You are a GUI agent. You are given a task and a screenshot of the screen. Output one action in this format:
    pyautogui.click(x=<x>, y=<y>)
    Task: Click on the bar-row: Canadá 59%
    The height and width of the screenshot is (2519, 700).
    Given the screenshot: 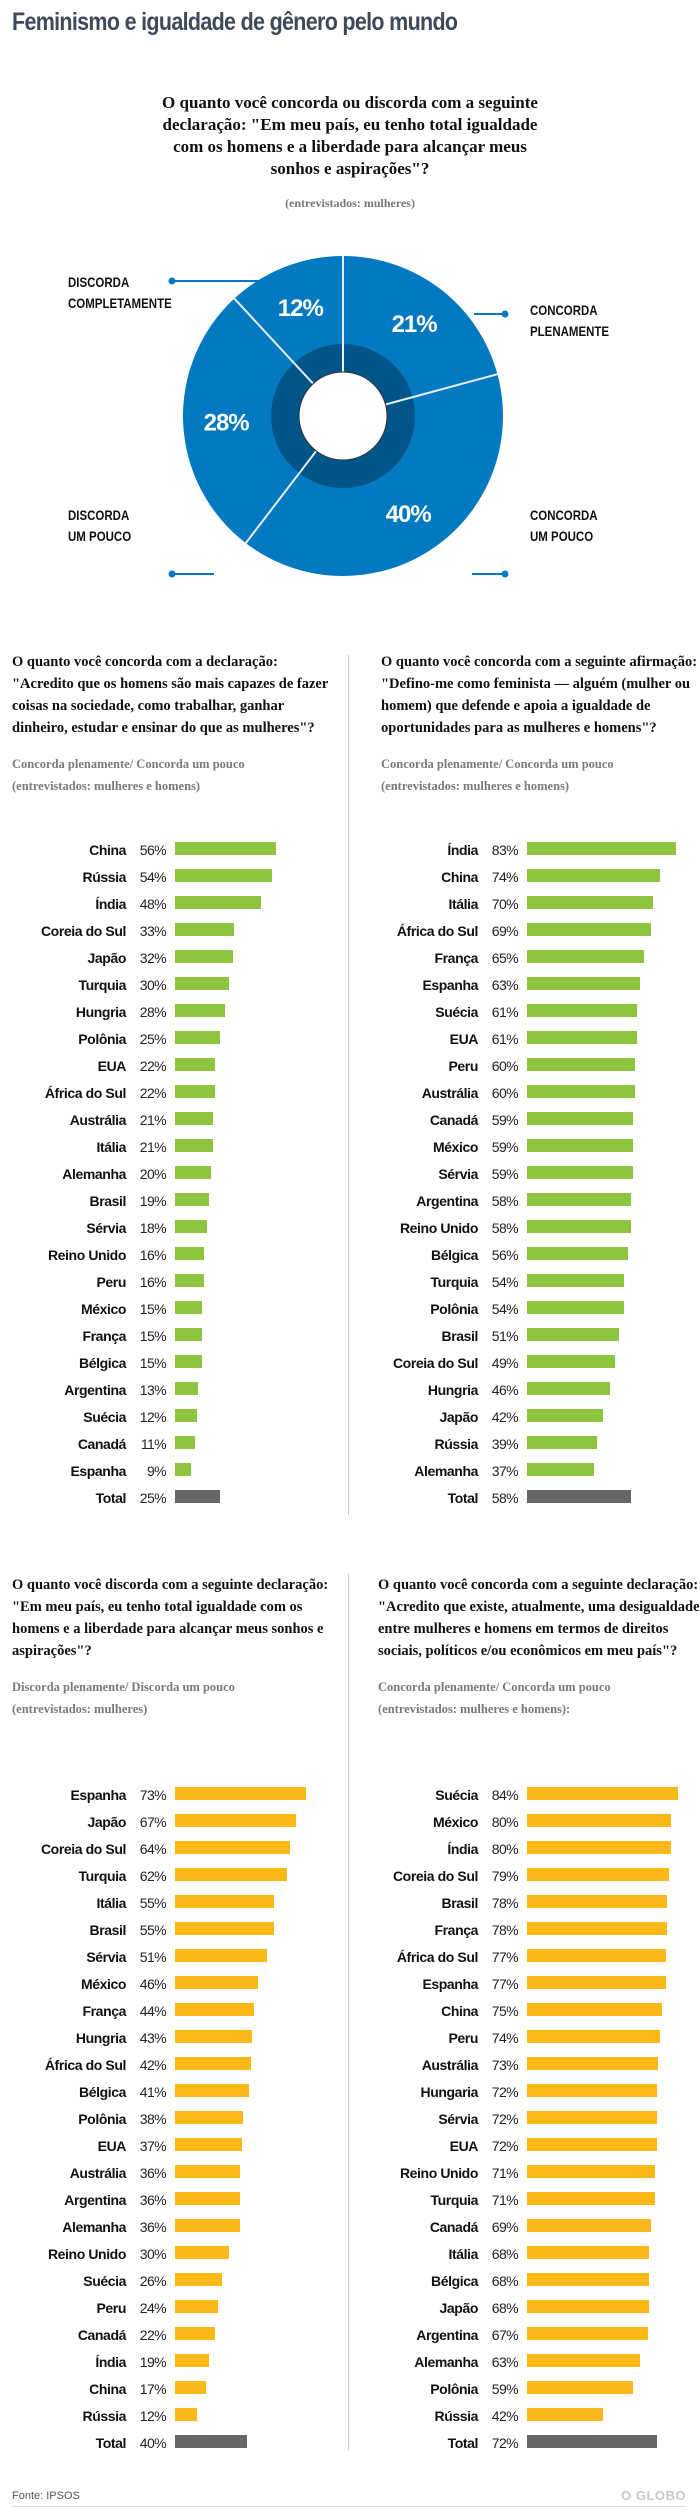 What is the action you would take?
    pyautogui.click(x=526, y=1121)
    